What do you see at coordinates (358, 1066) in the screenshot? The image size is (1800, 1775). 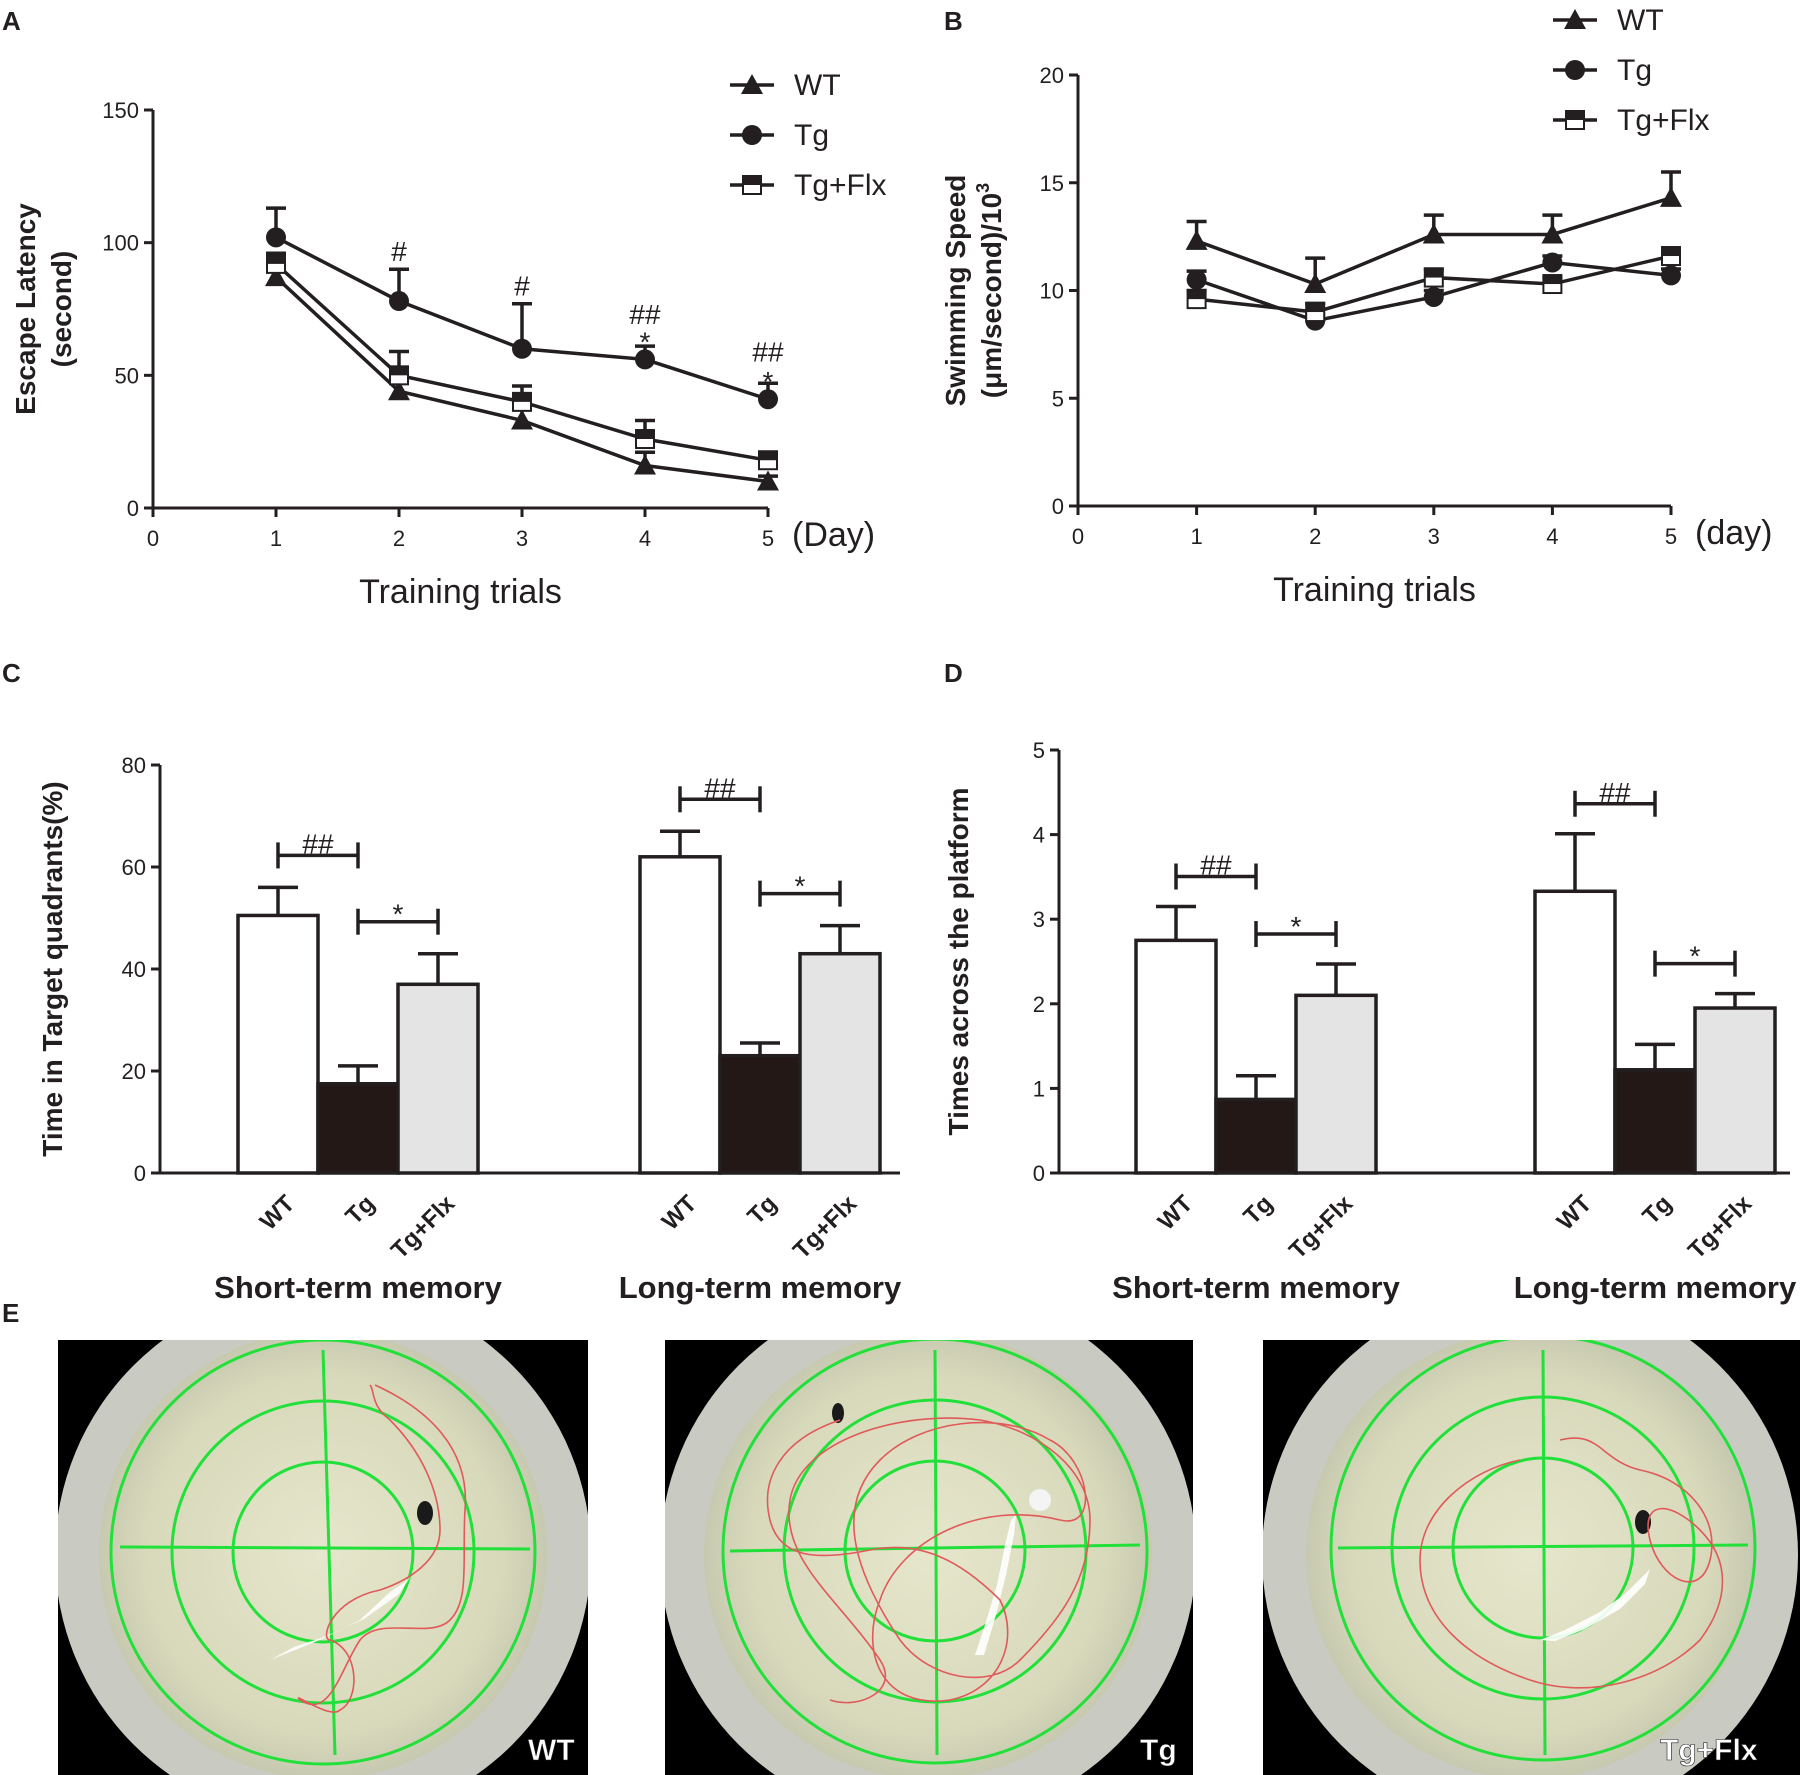 I see `bar-group-short-term: WT Tg Tg+Flx ## * Short-term memory` at bounding box center [358, 1066].